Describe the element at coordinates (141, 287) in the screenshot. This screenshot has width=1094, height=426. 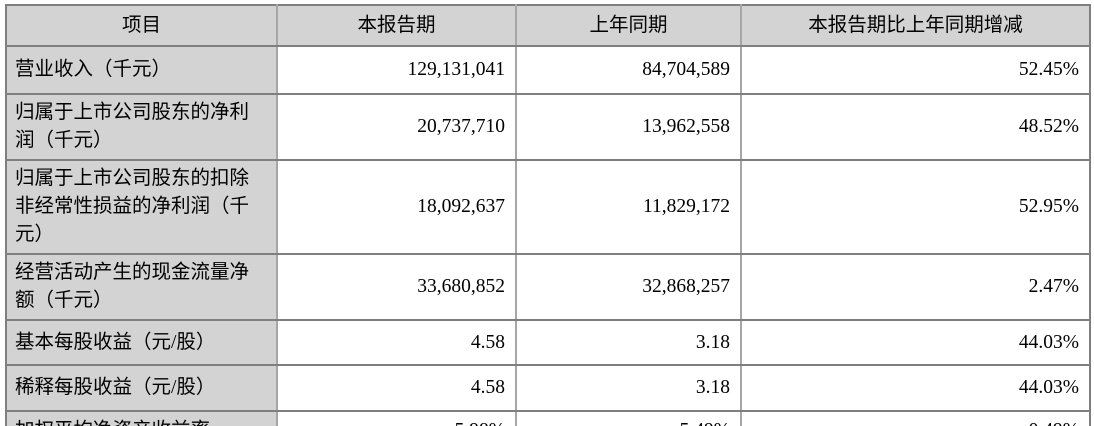
I see `item-cell: 经营活动产生的现金流量净额（千元）` at that location.